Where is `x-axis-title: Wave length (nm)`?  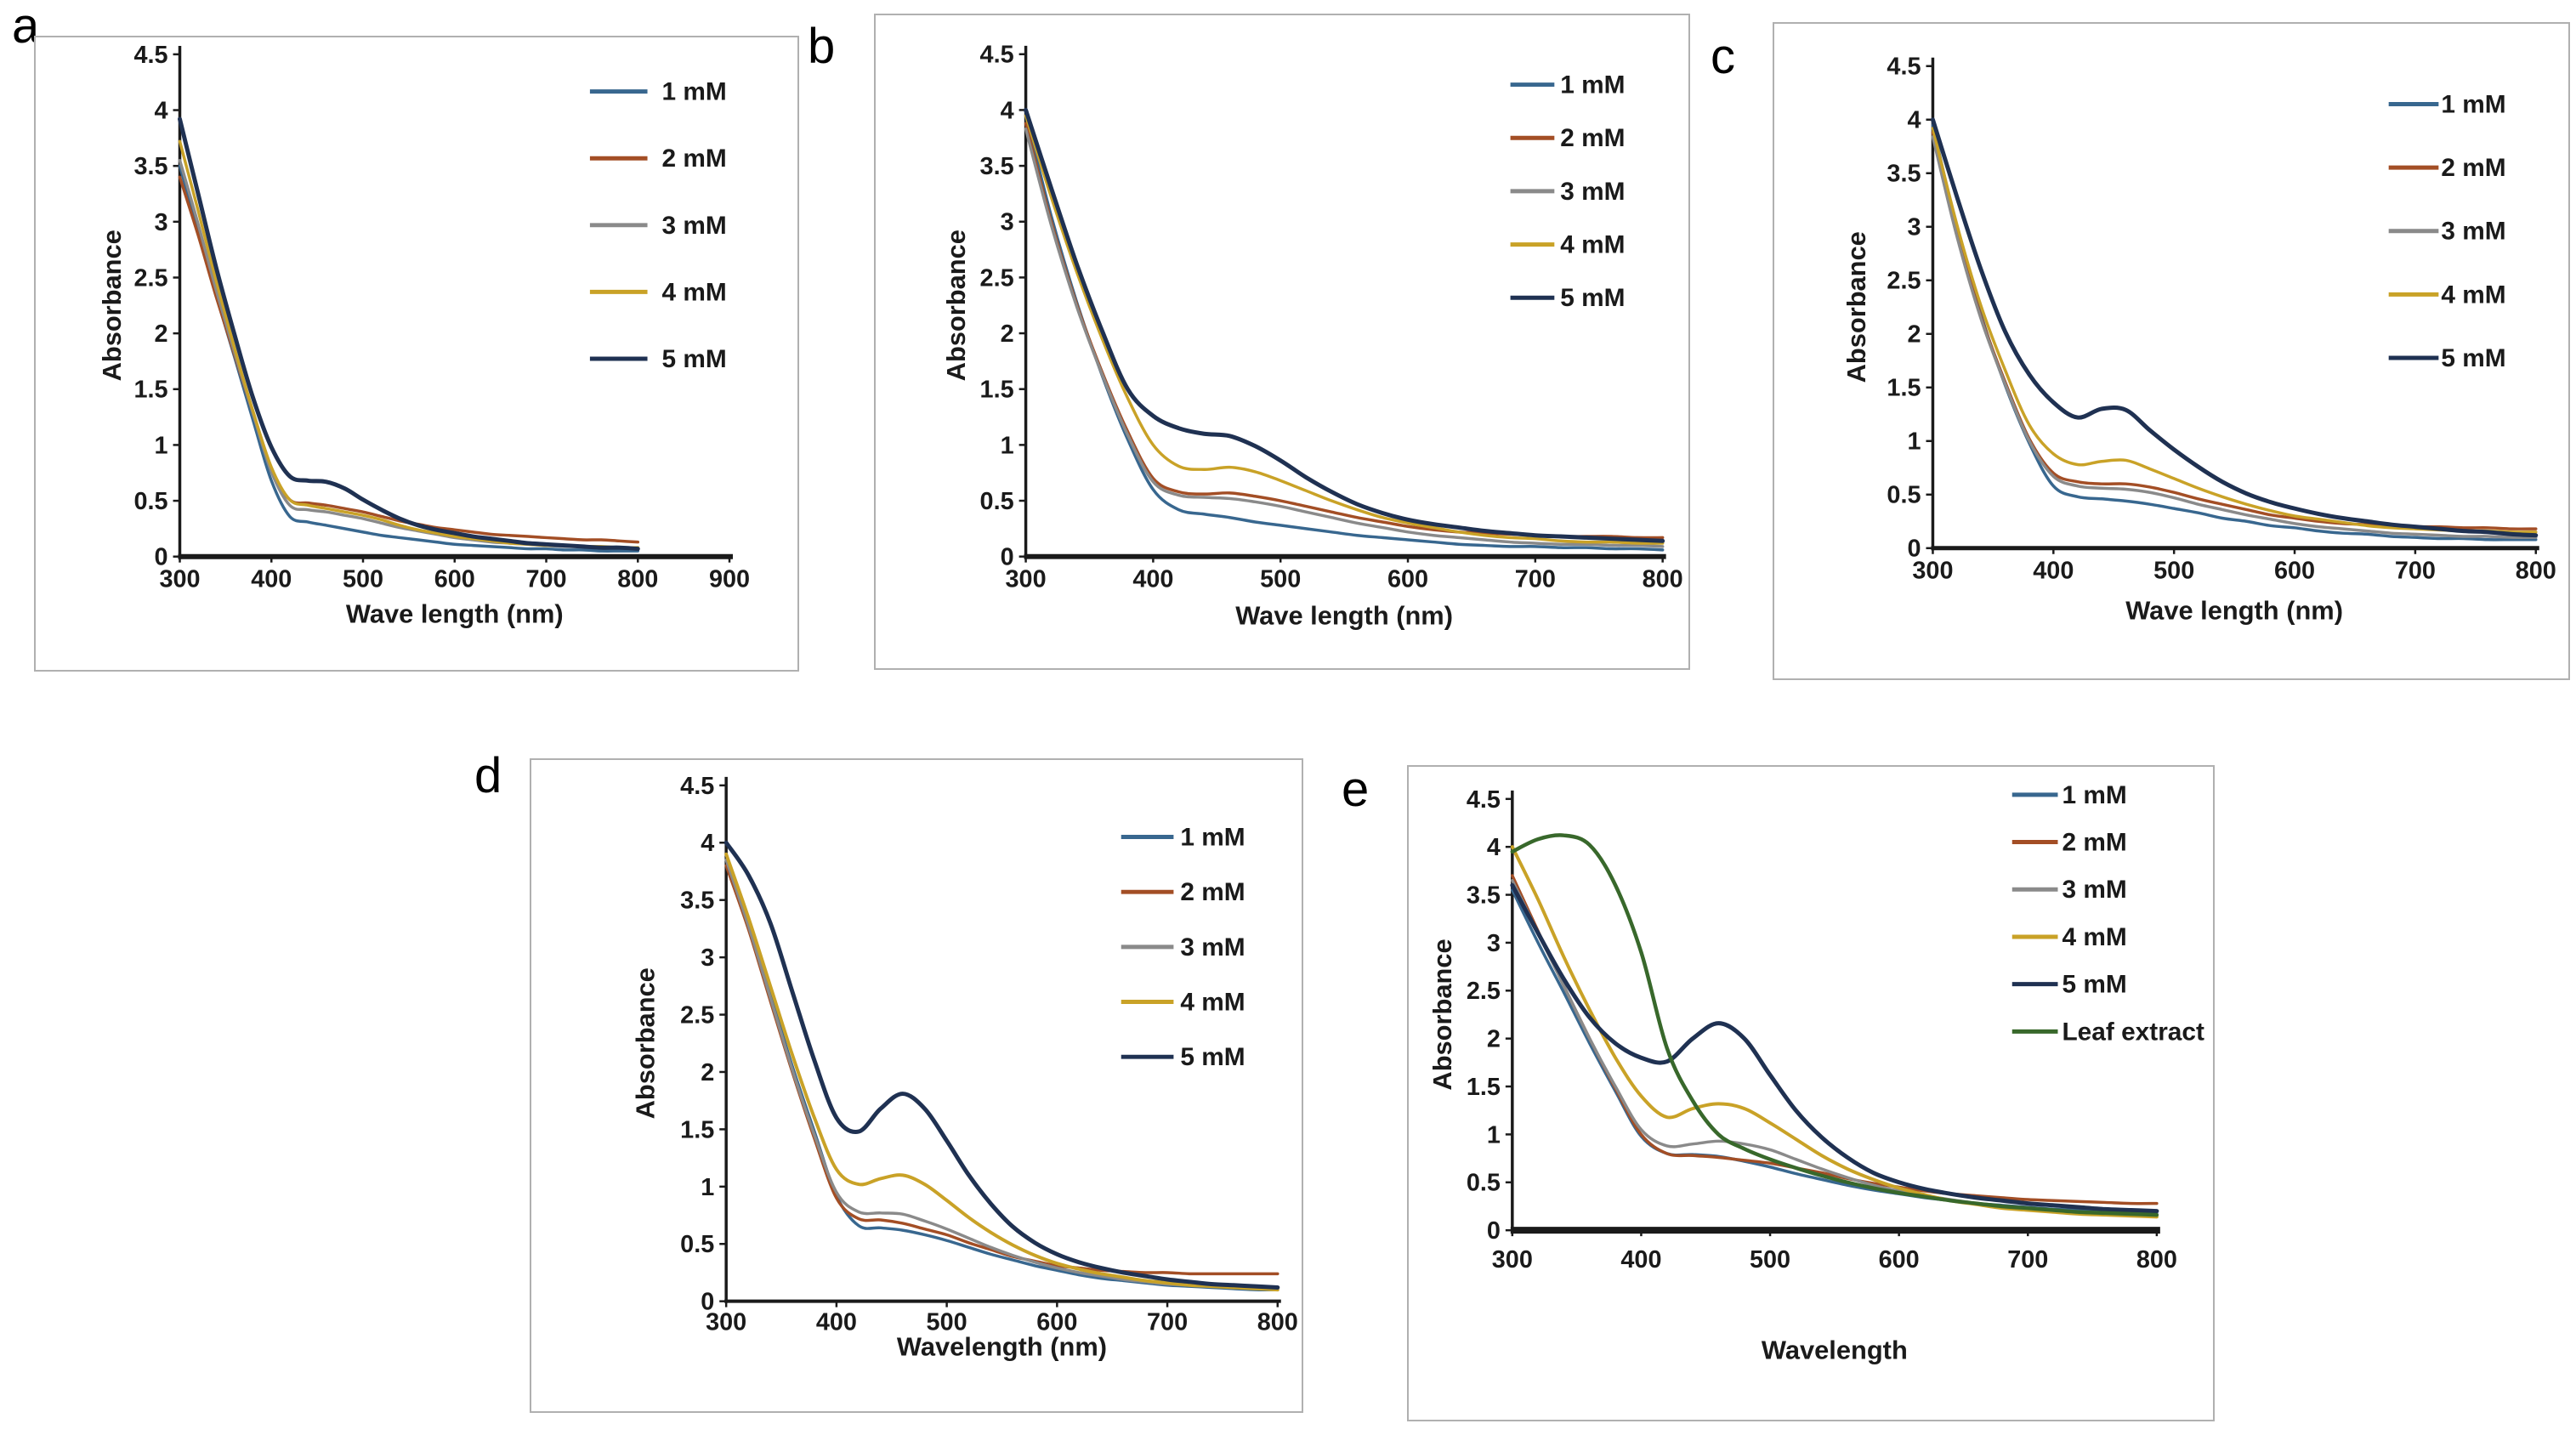 x-axis-title: Wave length (nm) is located at coordinates (455, 613).